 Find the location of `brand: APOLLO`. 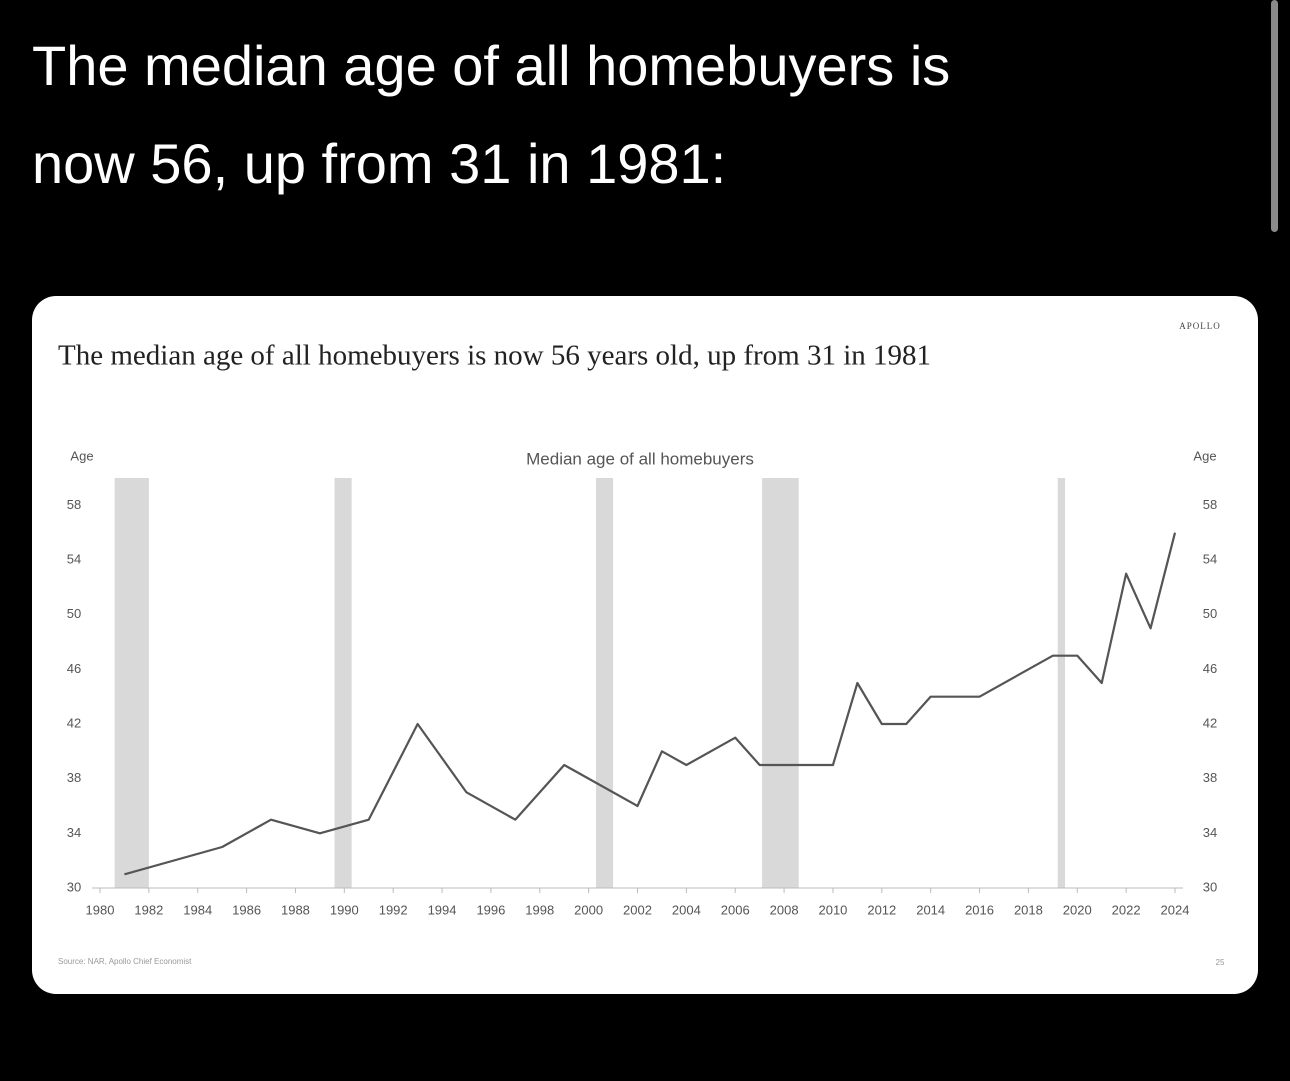

brand: APOLLO is located at coordinates (1200, 326).